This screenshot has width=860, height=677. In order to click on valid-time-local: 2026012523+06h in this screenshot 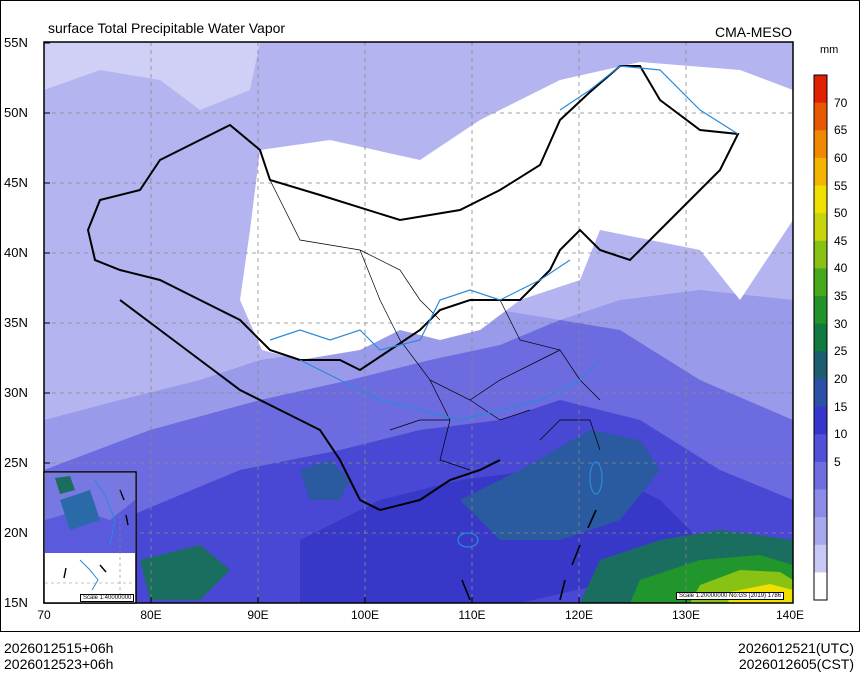, I will do `click(59, 664)`.